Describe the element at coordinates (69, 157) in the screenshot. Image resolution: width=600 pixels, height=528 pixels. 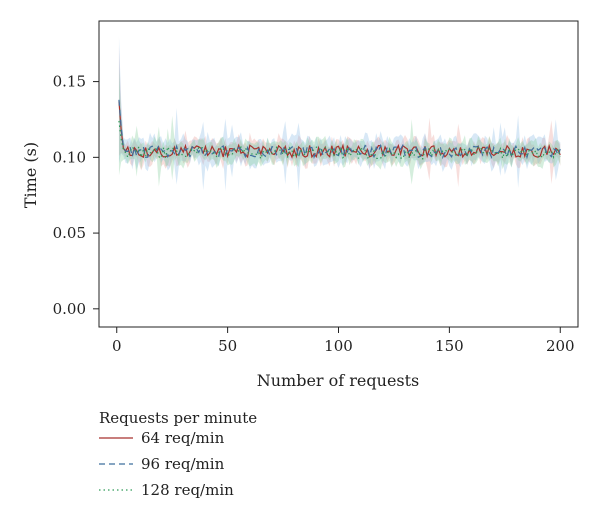
I see `y-tick-label: 0.10` at that location.